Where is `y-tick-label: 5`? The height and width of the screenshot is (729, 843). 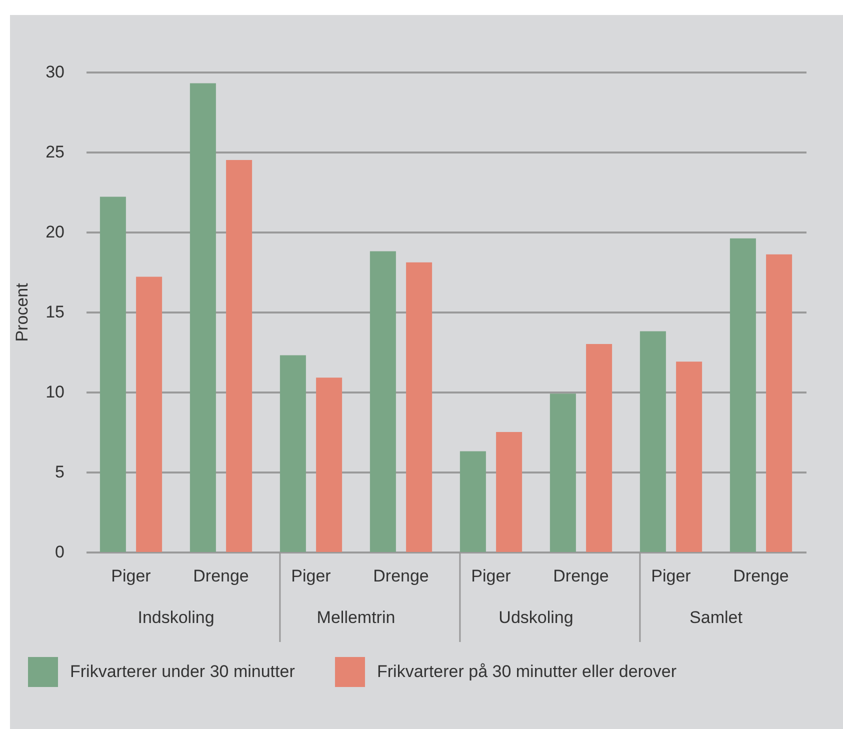 y-tick-label: 5 is located at coordinates (59, 472).